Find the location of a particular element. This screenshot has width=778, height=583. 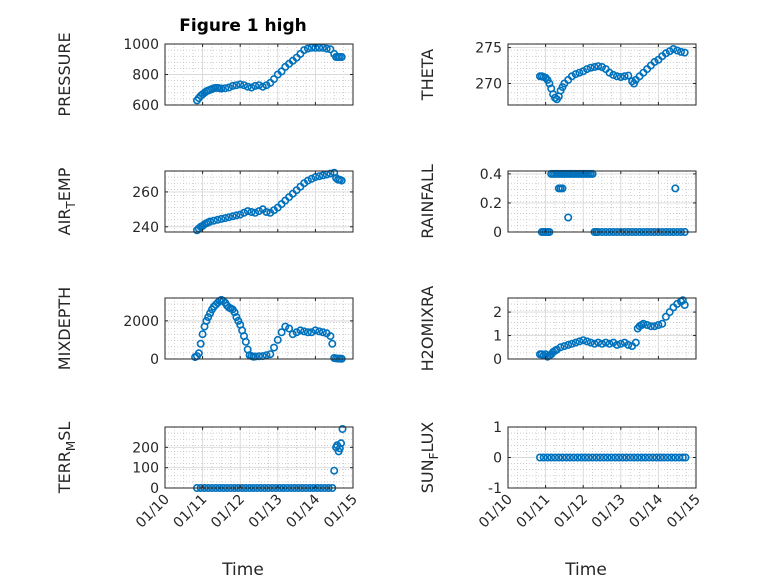

subplot-5: 0 2000 MIXDEPTH is located at coordinates (204, 328).